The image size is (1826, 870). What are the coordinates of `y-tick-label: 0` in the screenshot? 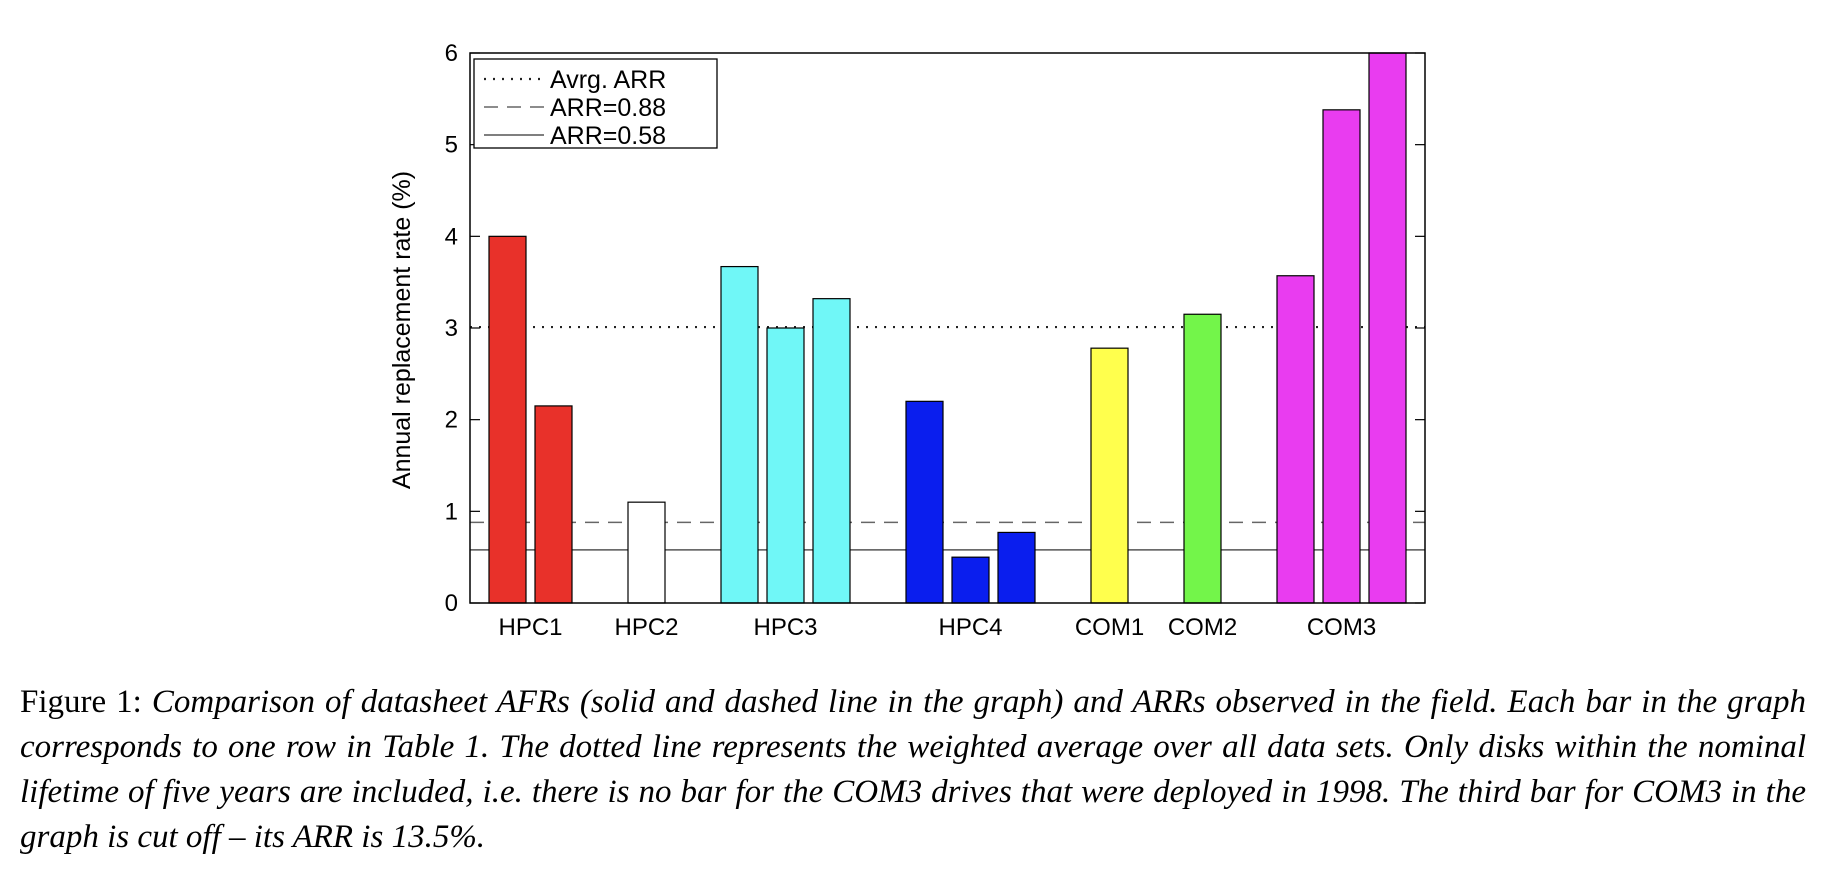 It's located at (451, 603).